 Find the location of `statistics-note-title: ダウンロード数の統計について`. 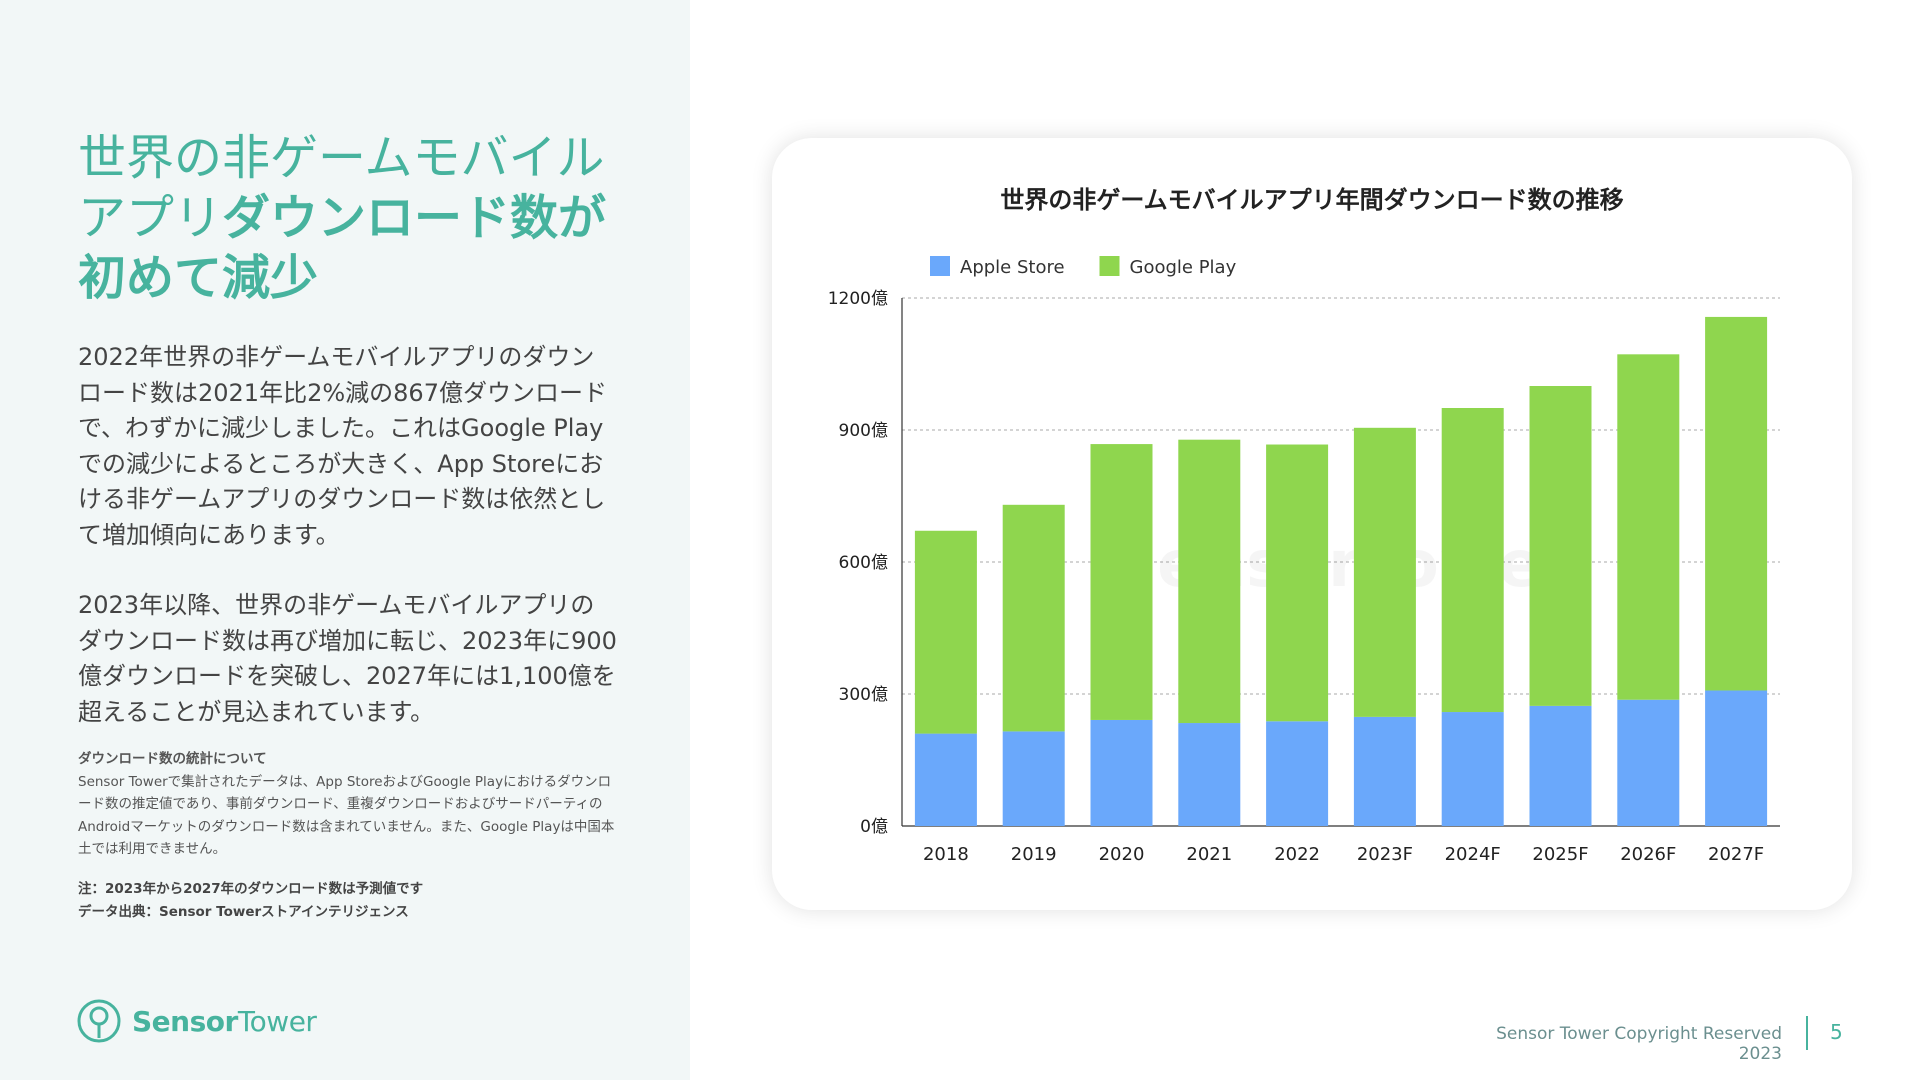

statistics-note-title: ダウンロード数の統計について is located at coordinates (172, 759).